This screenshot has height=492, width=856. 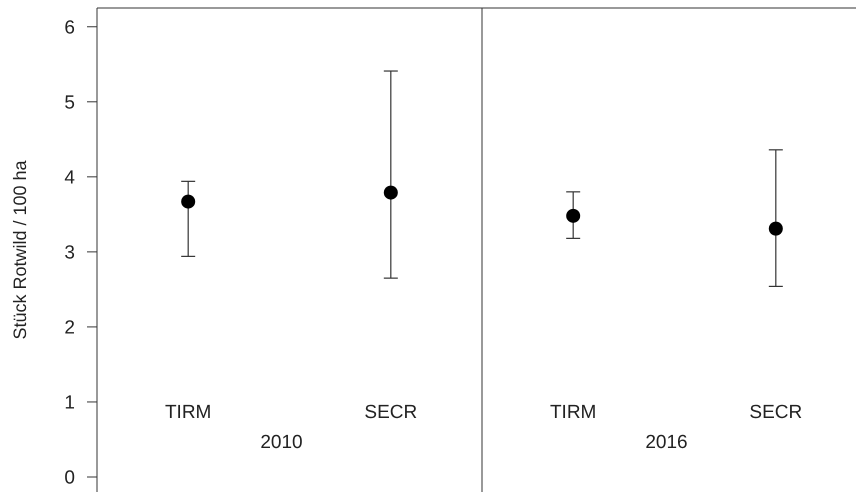 I want to click on y-tick-label: 2, so click(x=69, y=328).